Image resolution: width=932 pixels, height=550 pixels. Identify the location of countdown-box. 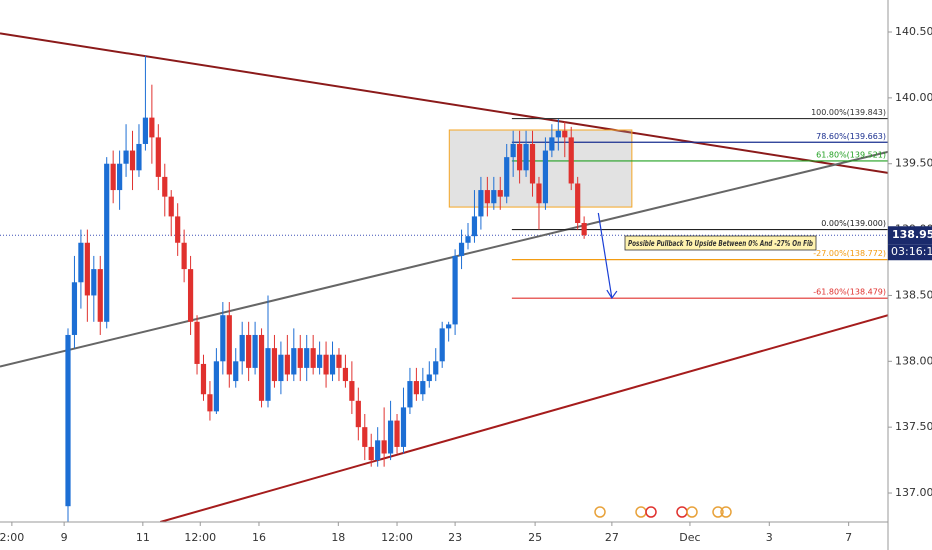
(910, 252).